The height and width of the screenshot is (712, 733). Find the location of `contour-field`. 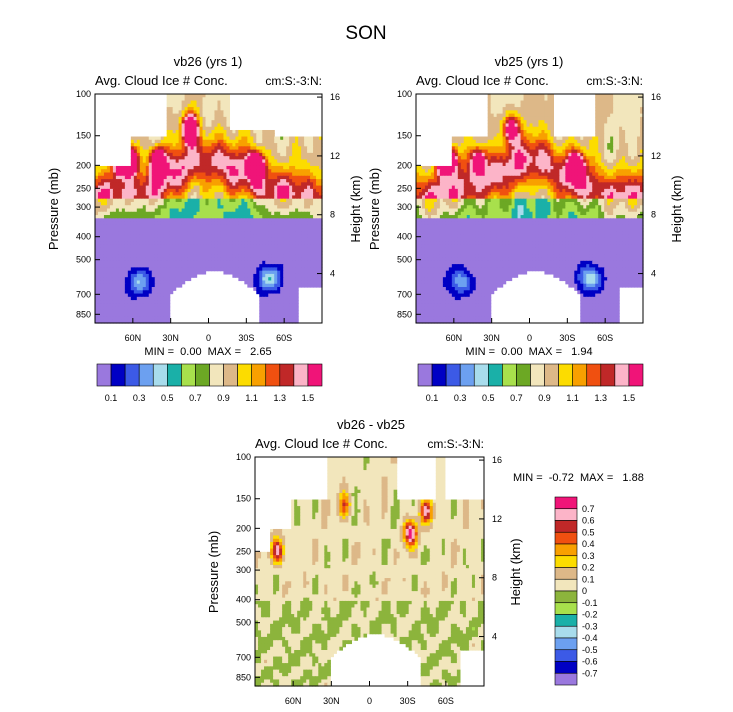

contour-field is located at coordinates (530, 209).